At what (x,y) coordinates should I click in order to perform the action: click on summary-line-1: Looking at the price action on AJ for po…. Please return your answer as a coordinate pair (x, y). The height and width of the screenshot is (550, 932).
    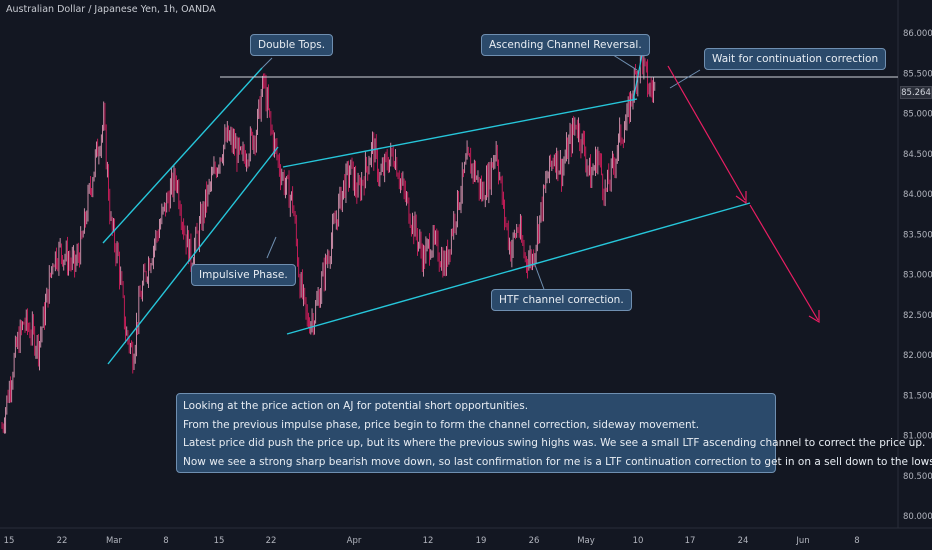
    Looking at the image, I should click on (356, 406).